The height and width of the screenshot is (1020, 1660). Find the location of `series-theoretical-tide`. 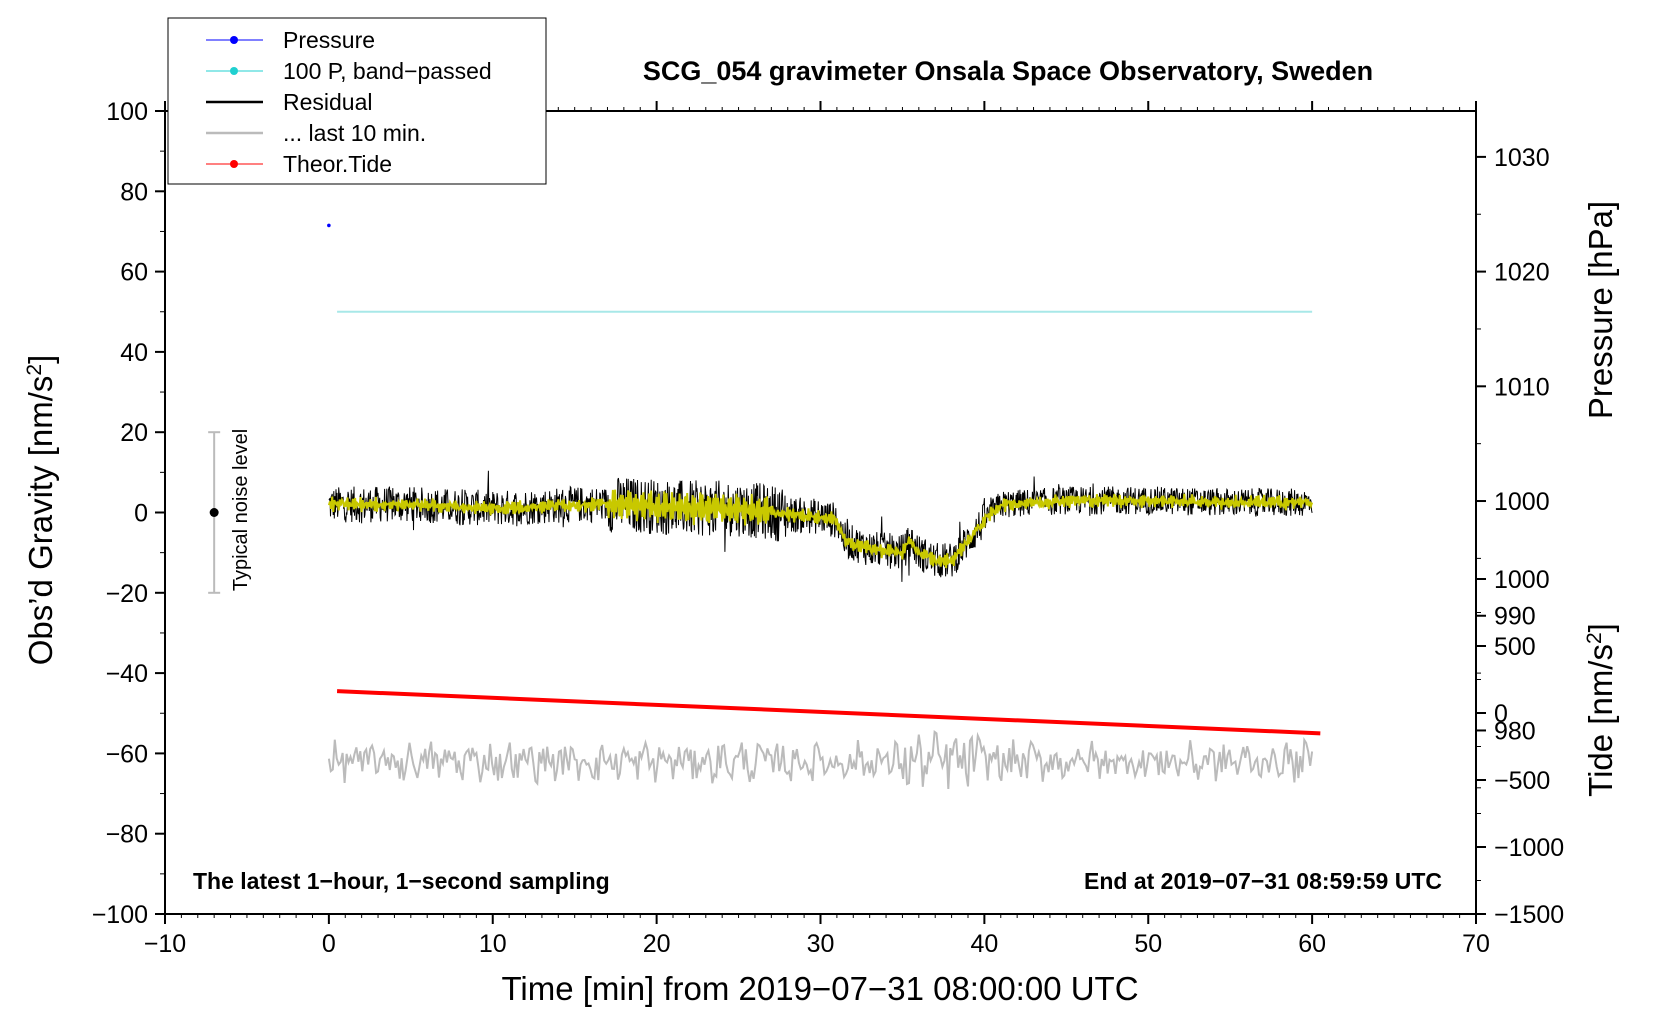

series-theoretical-tide is located at coordinates (828, 712).